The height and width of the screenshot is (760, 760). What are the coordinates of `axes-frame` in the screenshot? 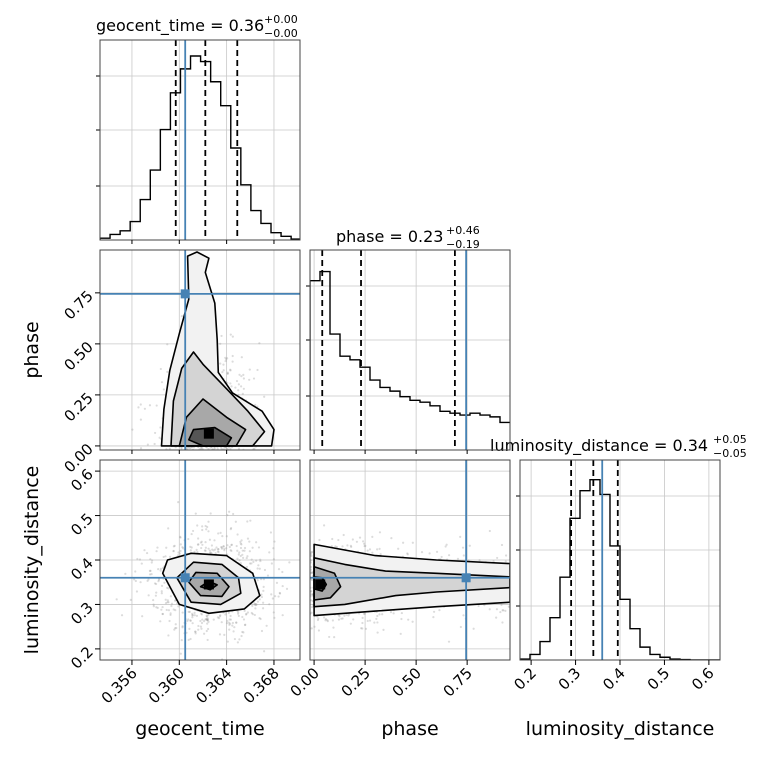 It's located at (200, 140).